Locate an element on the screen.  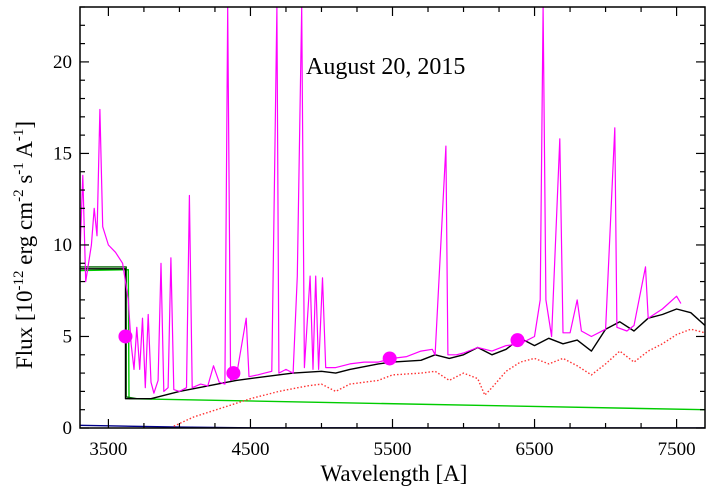
y-axis-title: Flux [10-12 erg cm-2 s-1 A-1] is located at coordinates (24, 245).